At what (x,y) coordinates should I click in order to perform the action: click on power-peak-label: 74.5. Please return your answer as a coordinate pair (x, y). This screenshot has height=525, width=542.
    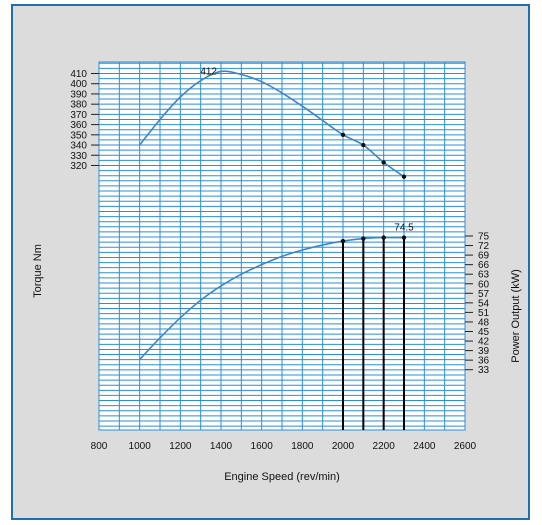
    Looking at the image, I should click on (404, 228).